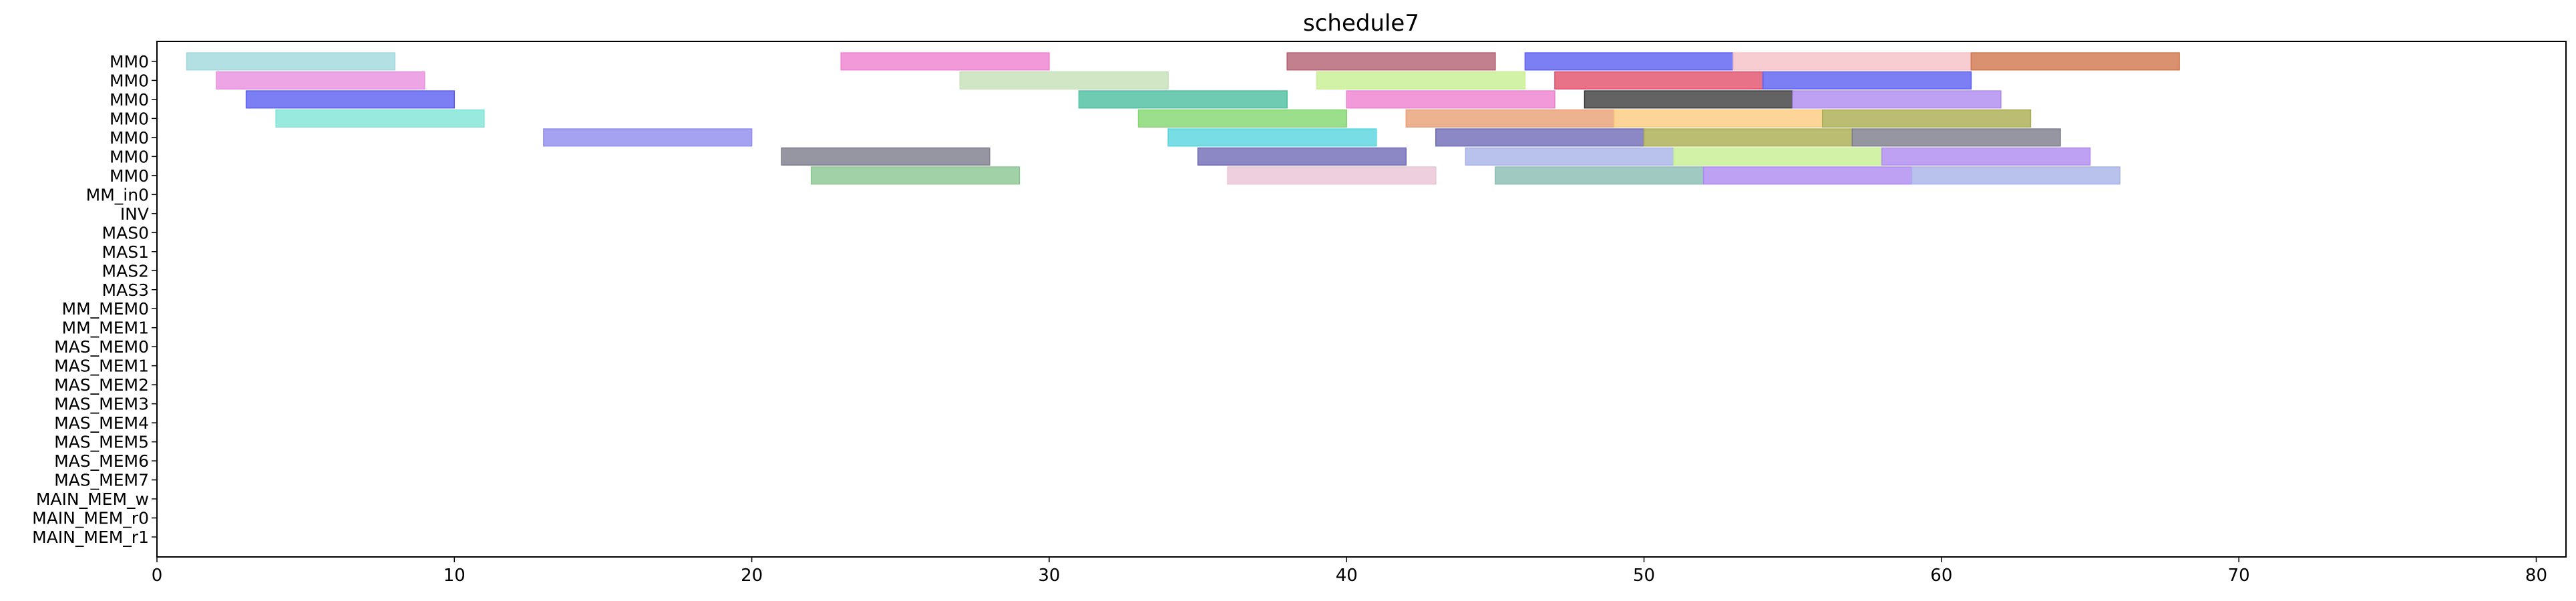  Describe the element at coordinates (1361, 24) in the screenshot. I see `chart-title: schedule7` at that location.